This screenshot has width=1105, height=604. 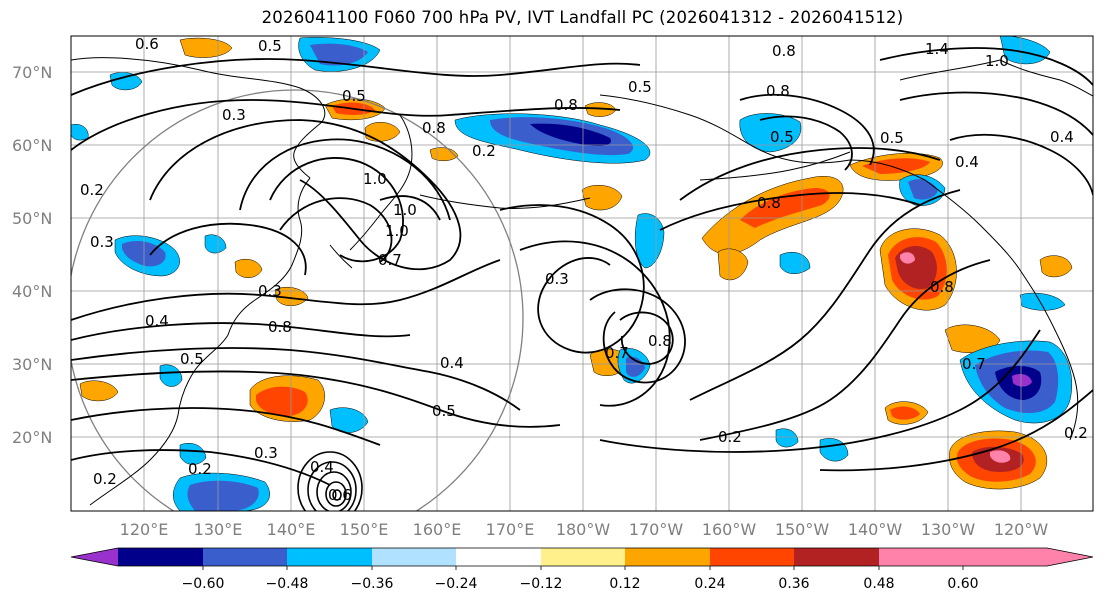 What do you see at coordinates (364, 529) in the screenshot?
I see `lon-label: 150°E` at bounding box center [364, 529].